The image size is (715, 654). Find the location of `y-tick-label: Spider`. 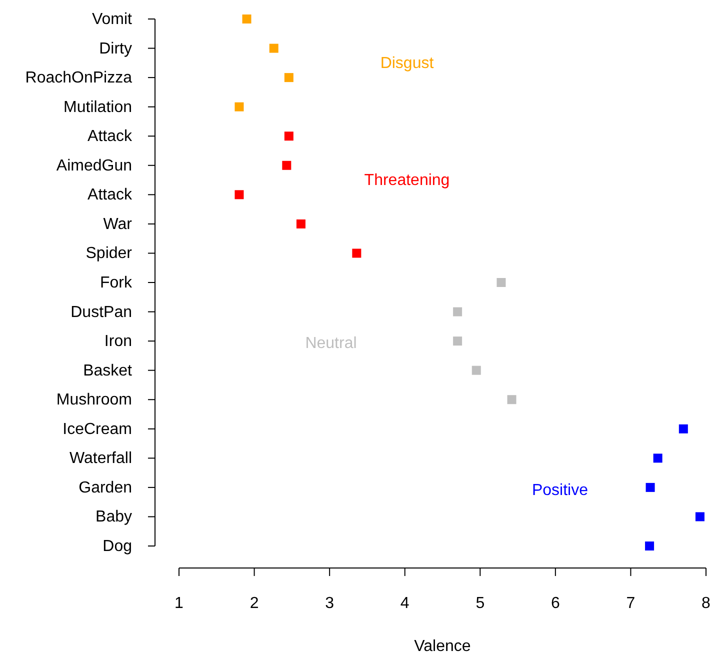

y-tick-label: Spider is located at coordinates (109, 253).